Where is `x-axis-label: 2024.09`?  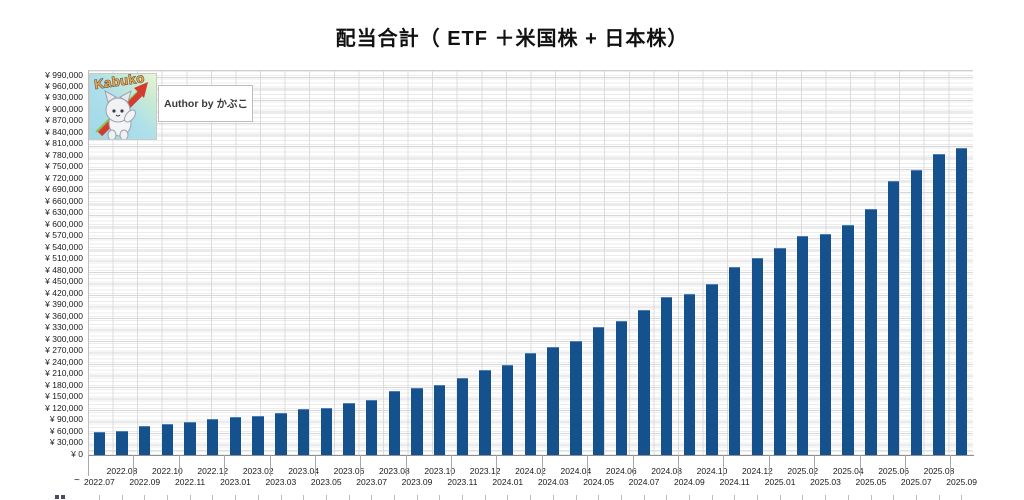 x-axis-label: 2024.09 is located at coordinates (689, 482).